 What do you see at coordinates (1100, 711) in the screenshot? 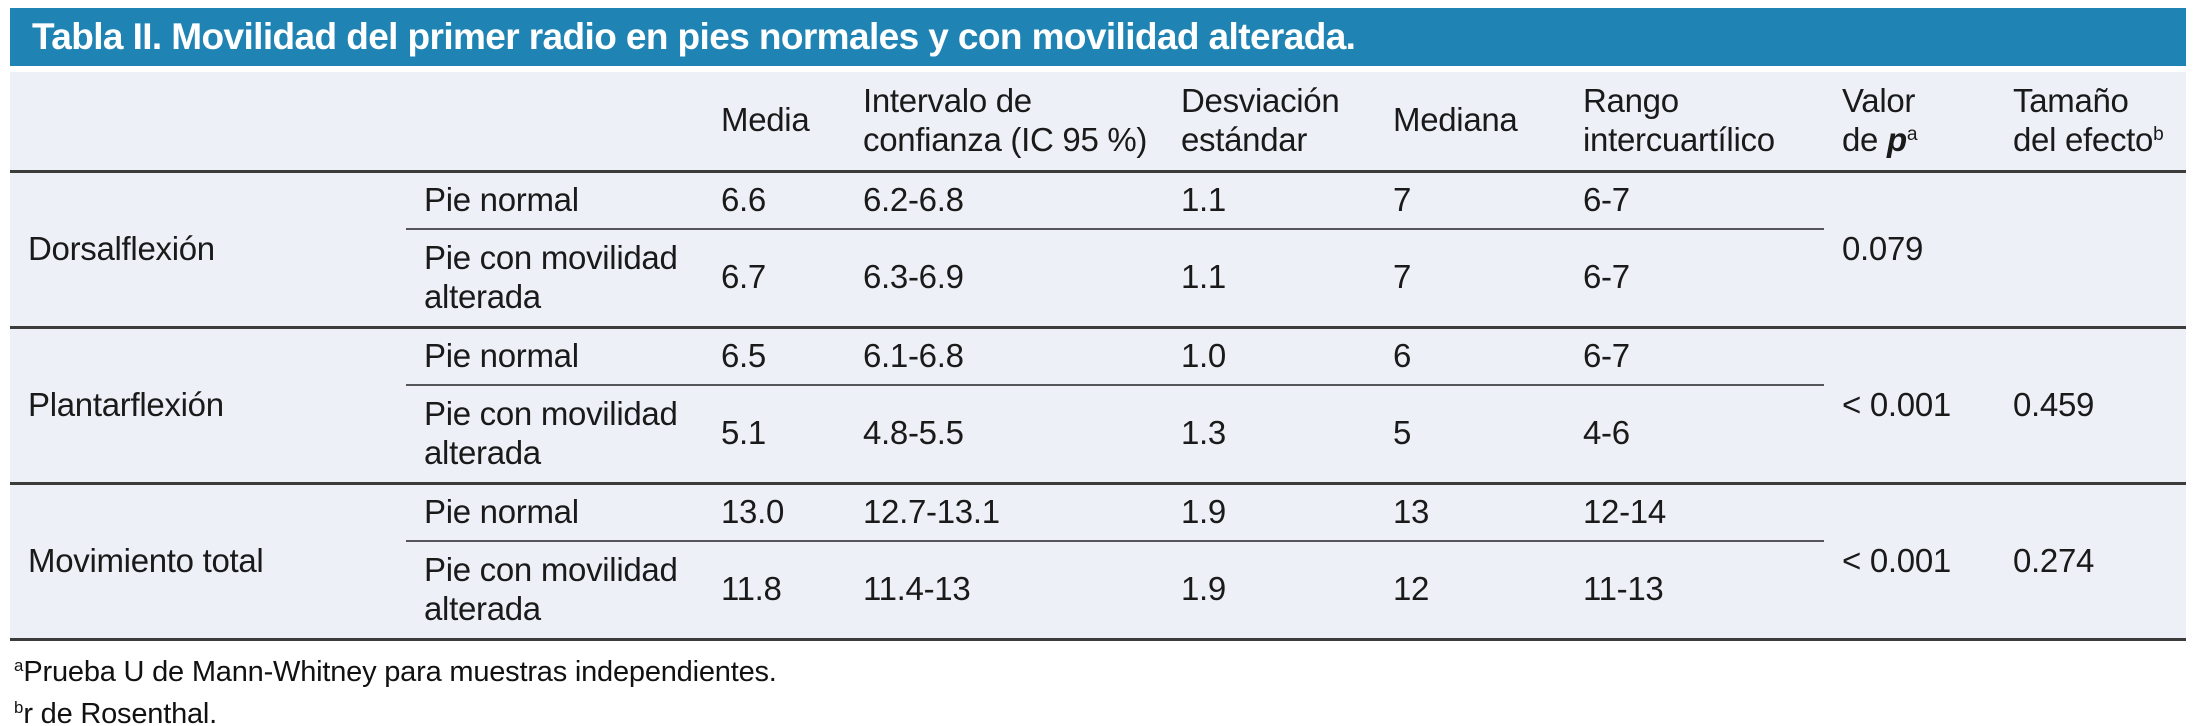
I see `footnote-b: br de Rosenthal.` at bounding box center [1100, 711].